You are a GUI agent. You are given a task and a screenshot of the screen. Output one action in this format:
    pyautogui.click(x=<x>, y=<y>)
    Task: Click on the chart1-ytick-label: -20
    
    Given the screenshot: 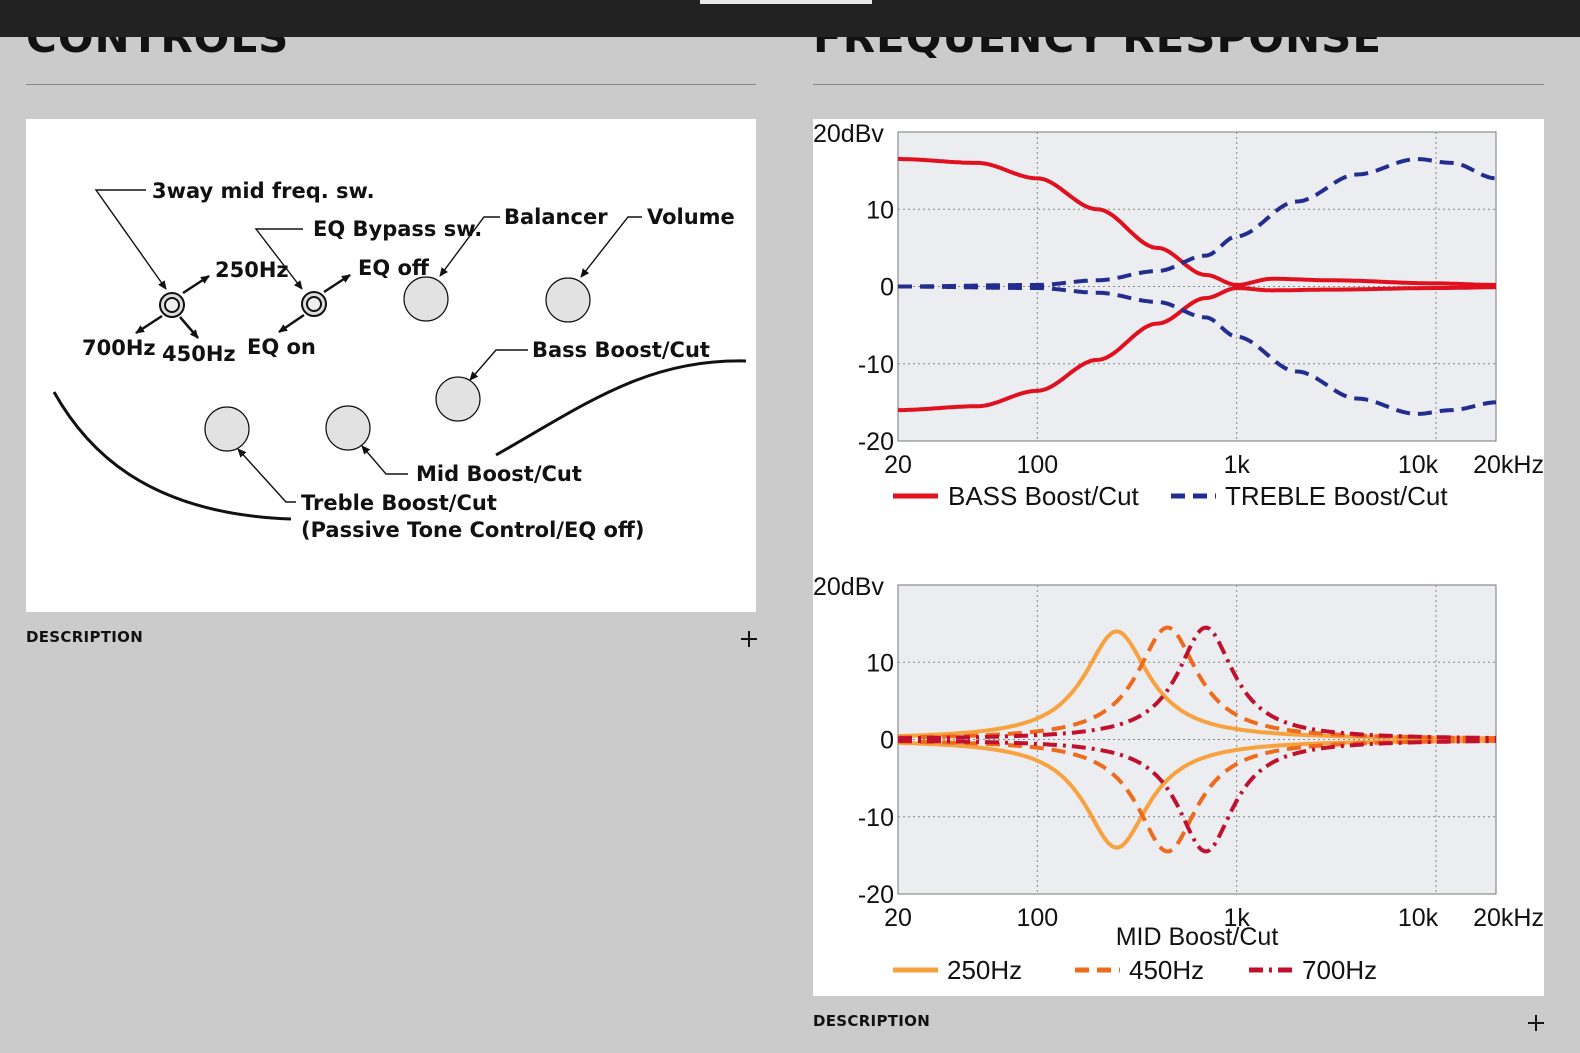 What is the action you would take?
    pyautogui.click(x=876, y=442)
    